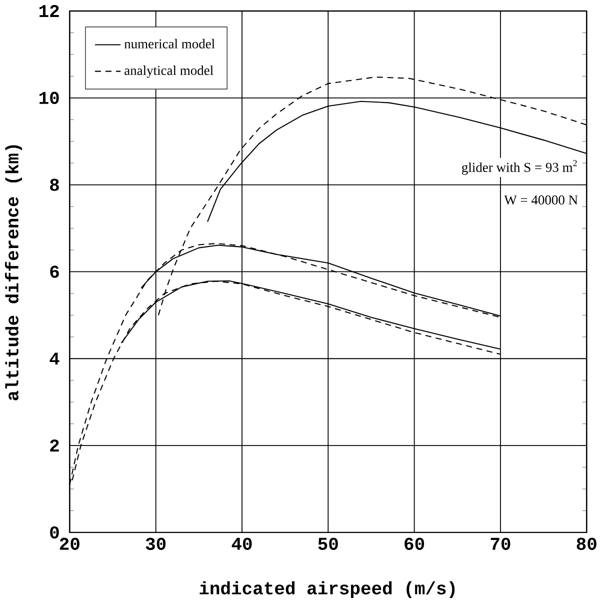  Describe the element at coordinates (541, 200) in the screenshot. I see `annotation: W = 40000 N` at that location.